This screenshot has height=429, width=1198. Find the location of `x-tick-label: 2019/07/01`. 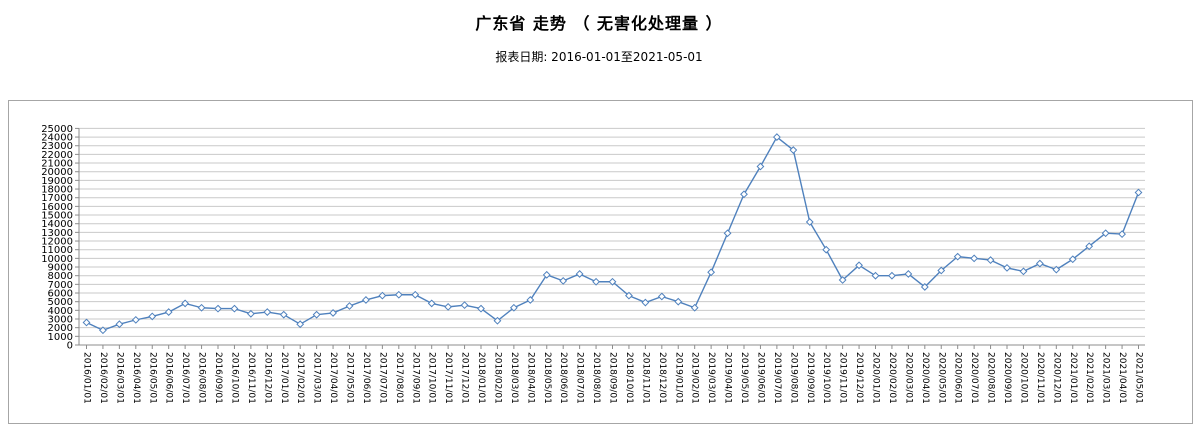

x-tick-label: 2019/07/01 is located at coordinates (777, 378).